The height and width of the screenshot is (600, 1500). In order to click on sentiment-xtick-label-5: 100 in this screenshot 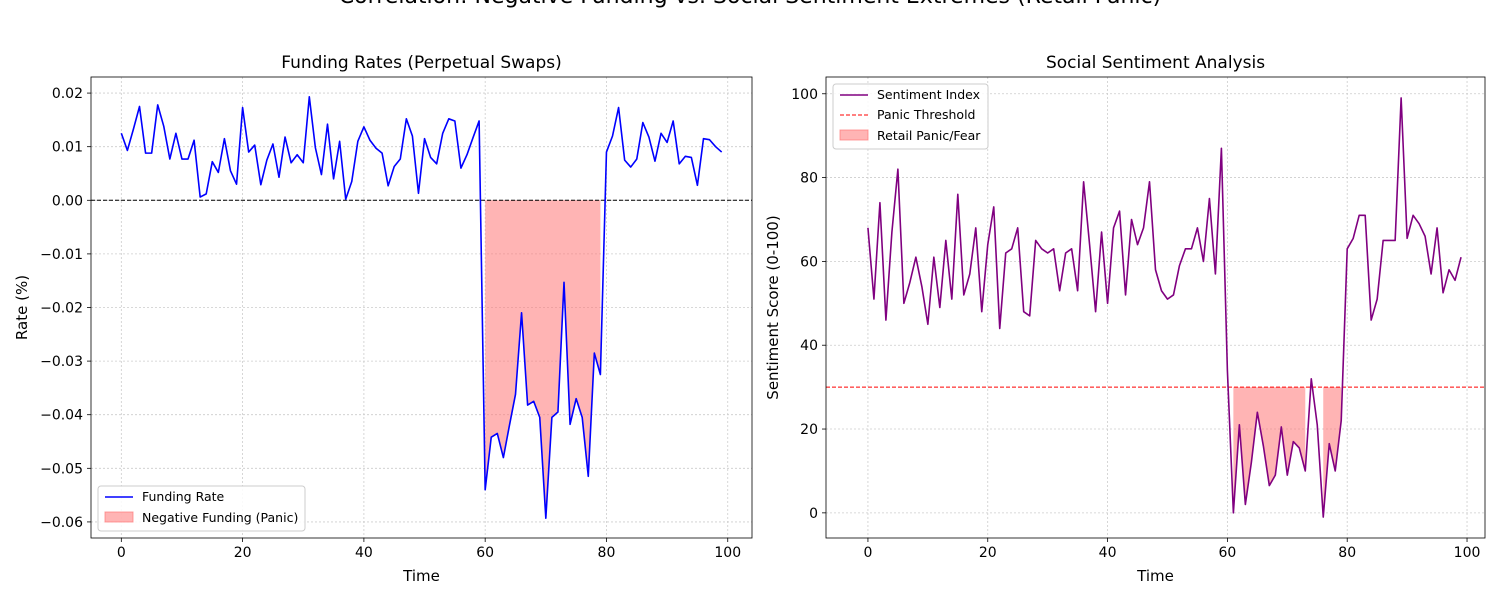, I will do `click(1467, 553)`.